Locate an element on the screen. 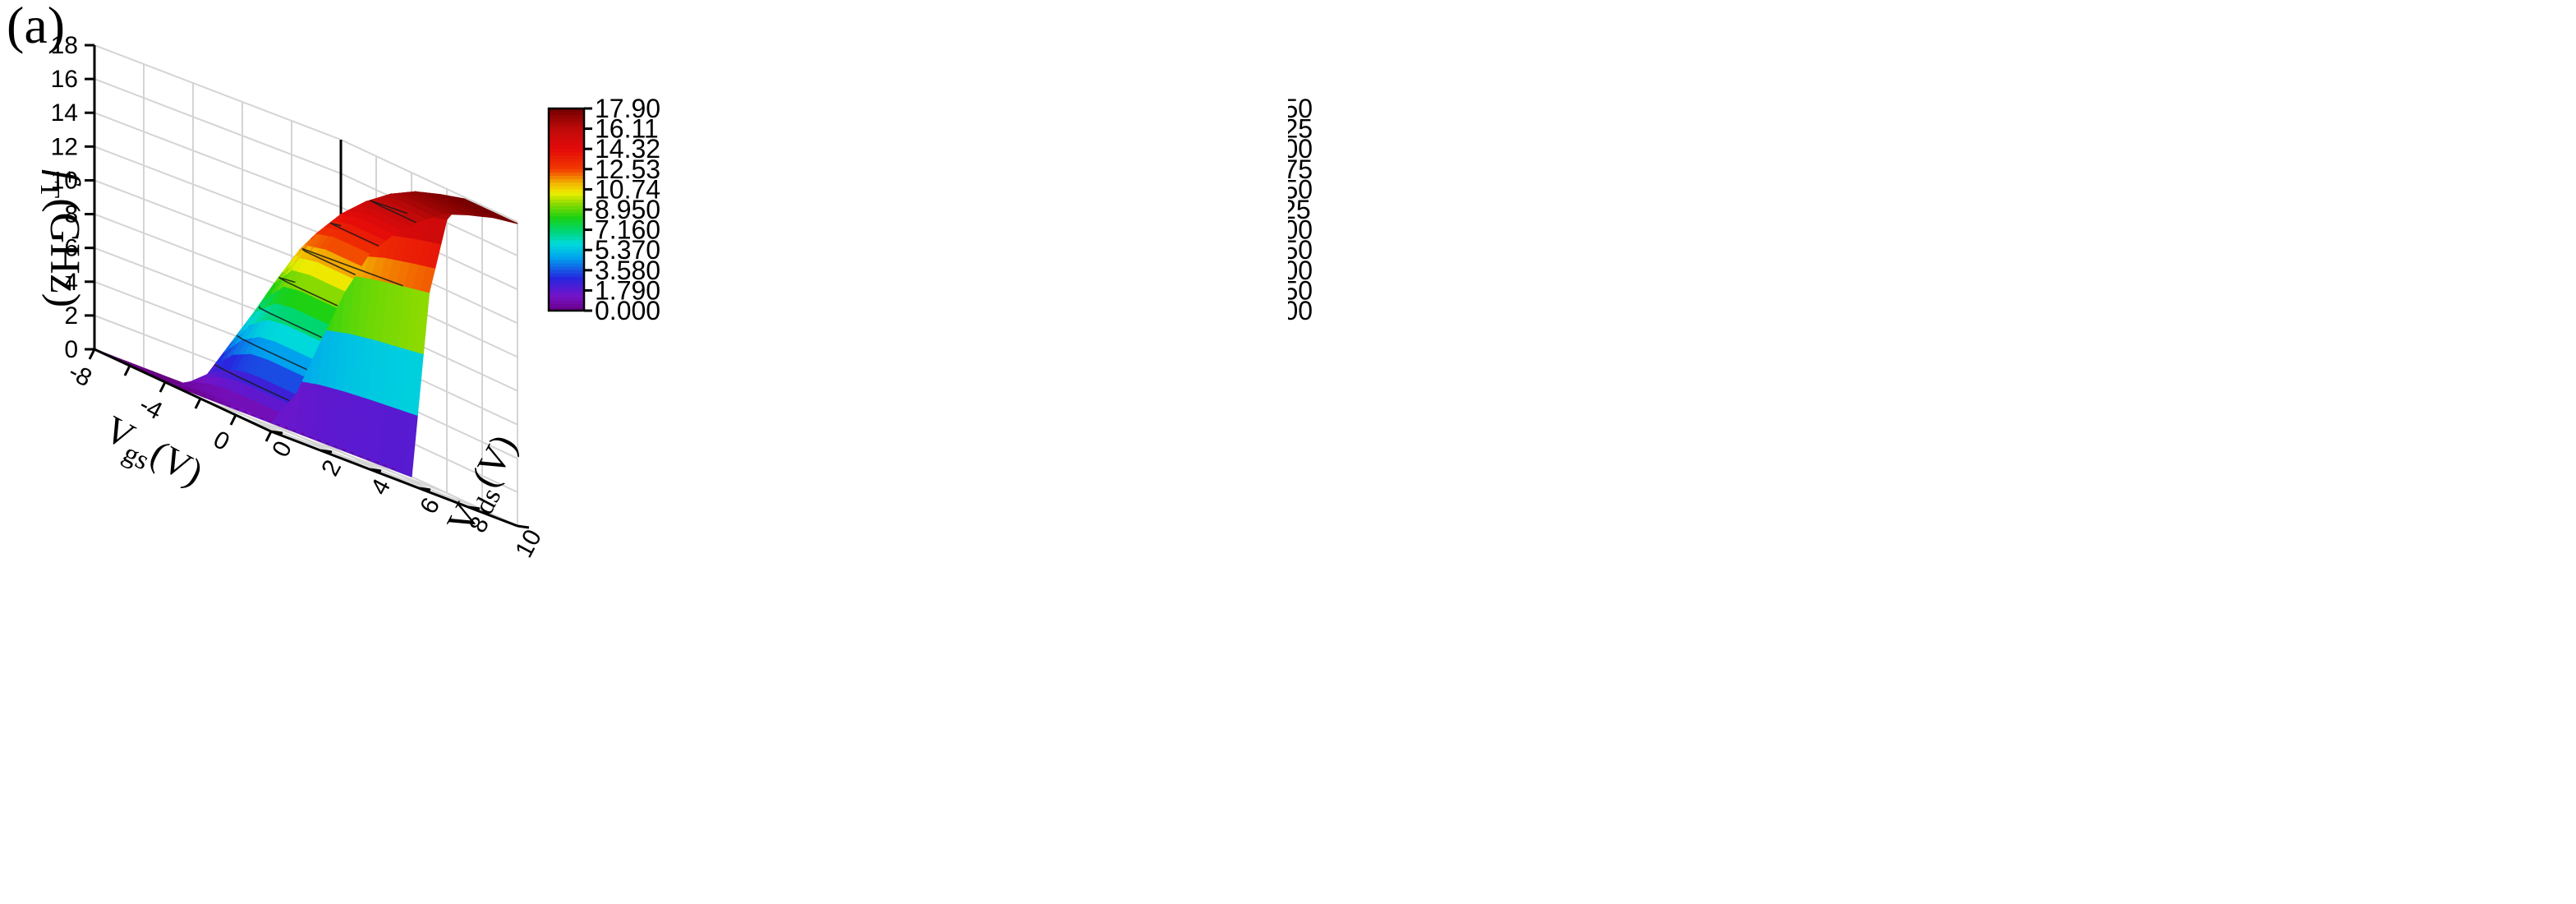 The height and width of the screenshot is (904, 2576). y-axis-title: Vds(V) is located at coordinates (485, 485).